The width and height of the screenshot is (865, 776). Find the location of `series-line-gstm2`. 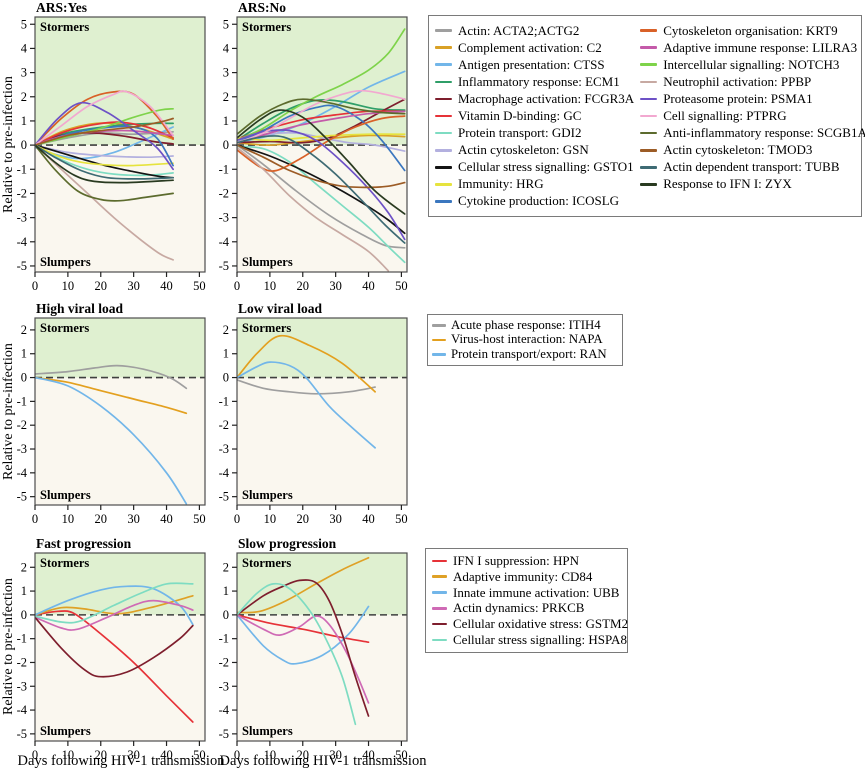

series-line-gstm2 is located at coordinates (114, 647).